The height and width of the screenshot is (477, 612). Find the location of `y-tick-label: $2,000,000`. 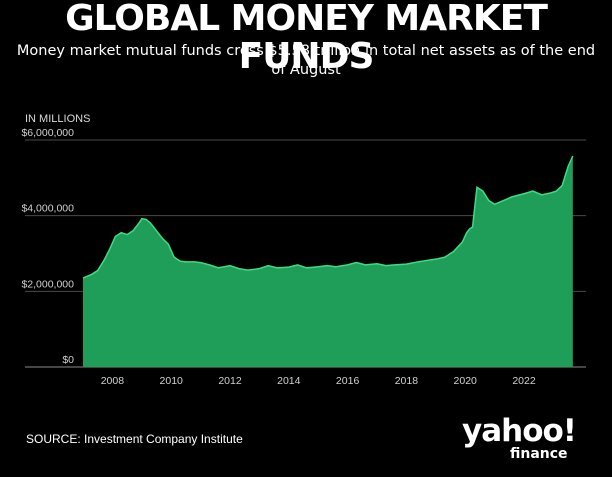

y-tick-label: $2,000,000 is located at coordinates (47, 284).